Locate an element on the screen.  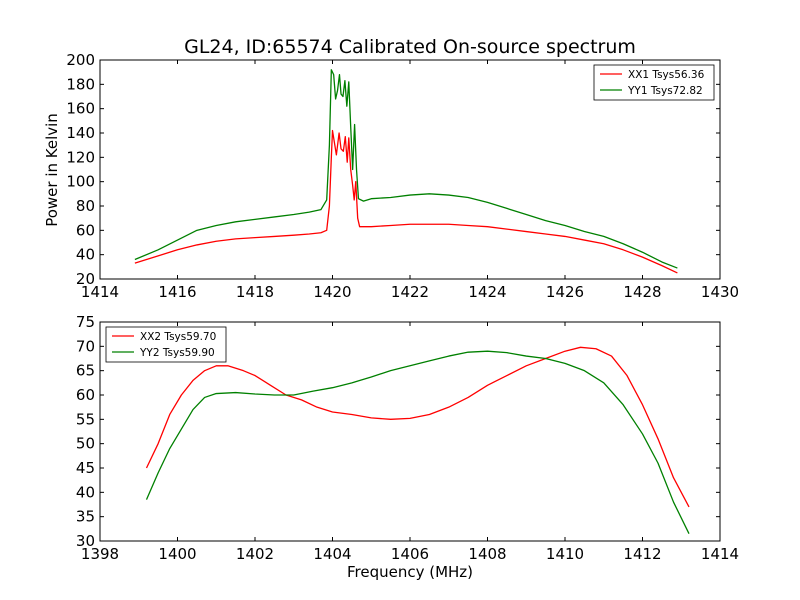
y-tick-label: 75 is located at coordinates (85, 322).